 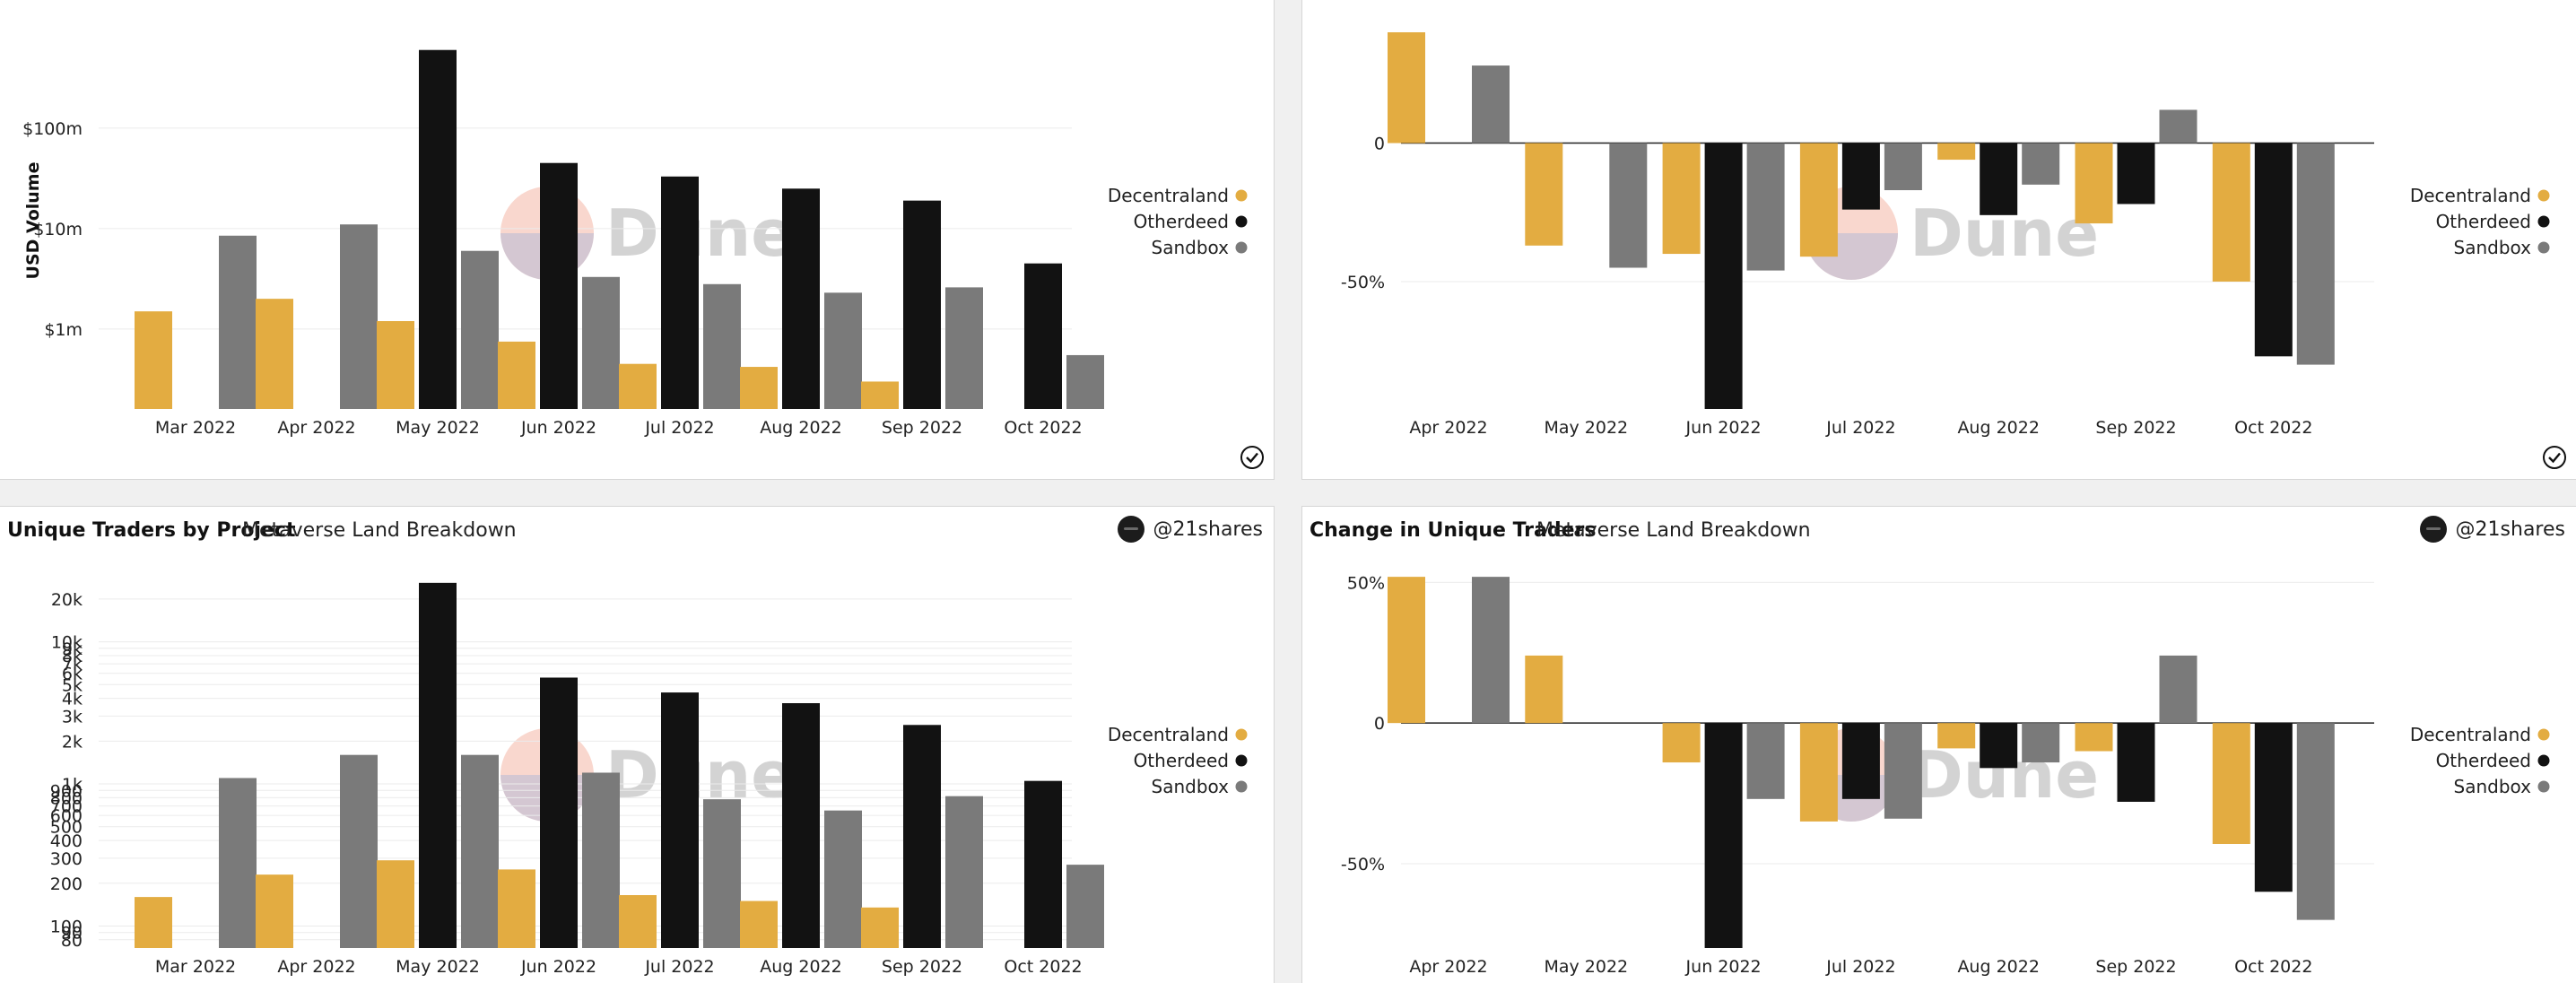 What do you see at coordinates (66, 884) in the screenshot?
I see `y-tick-label: 200` at bounding box center [66, 884].